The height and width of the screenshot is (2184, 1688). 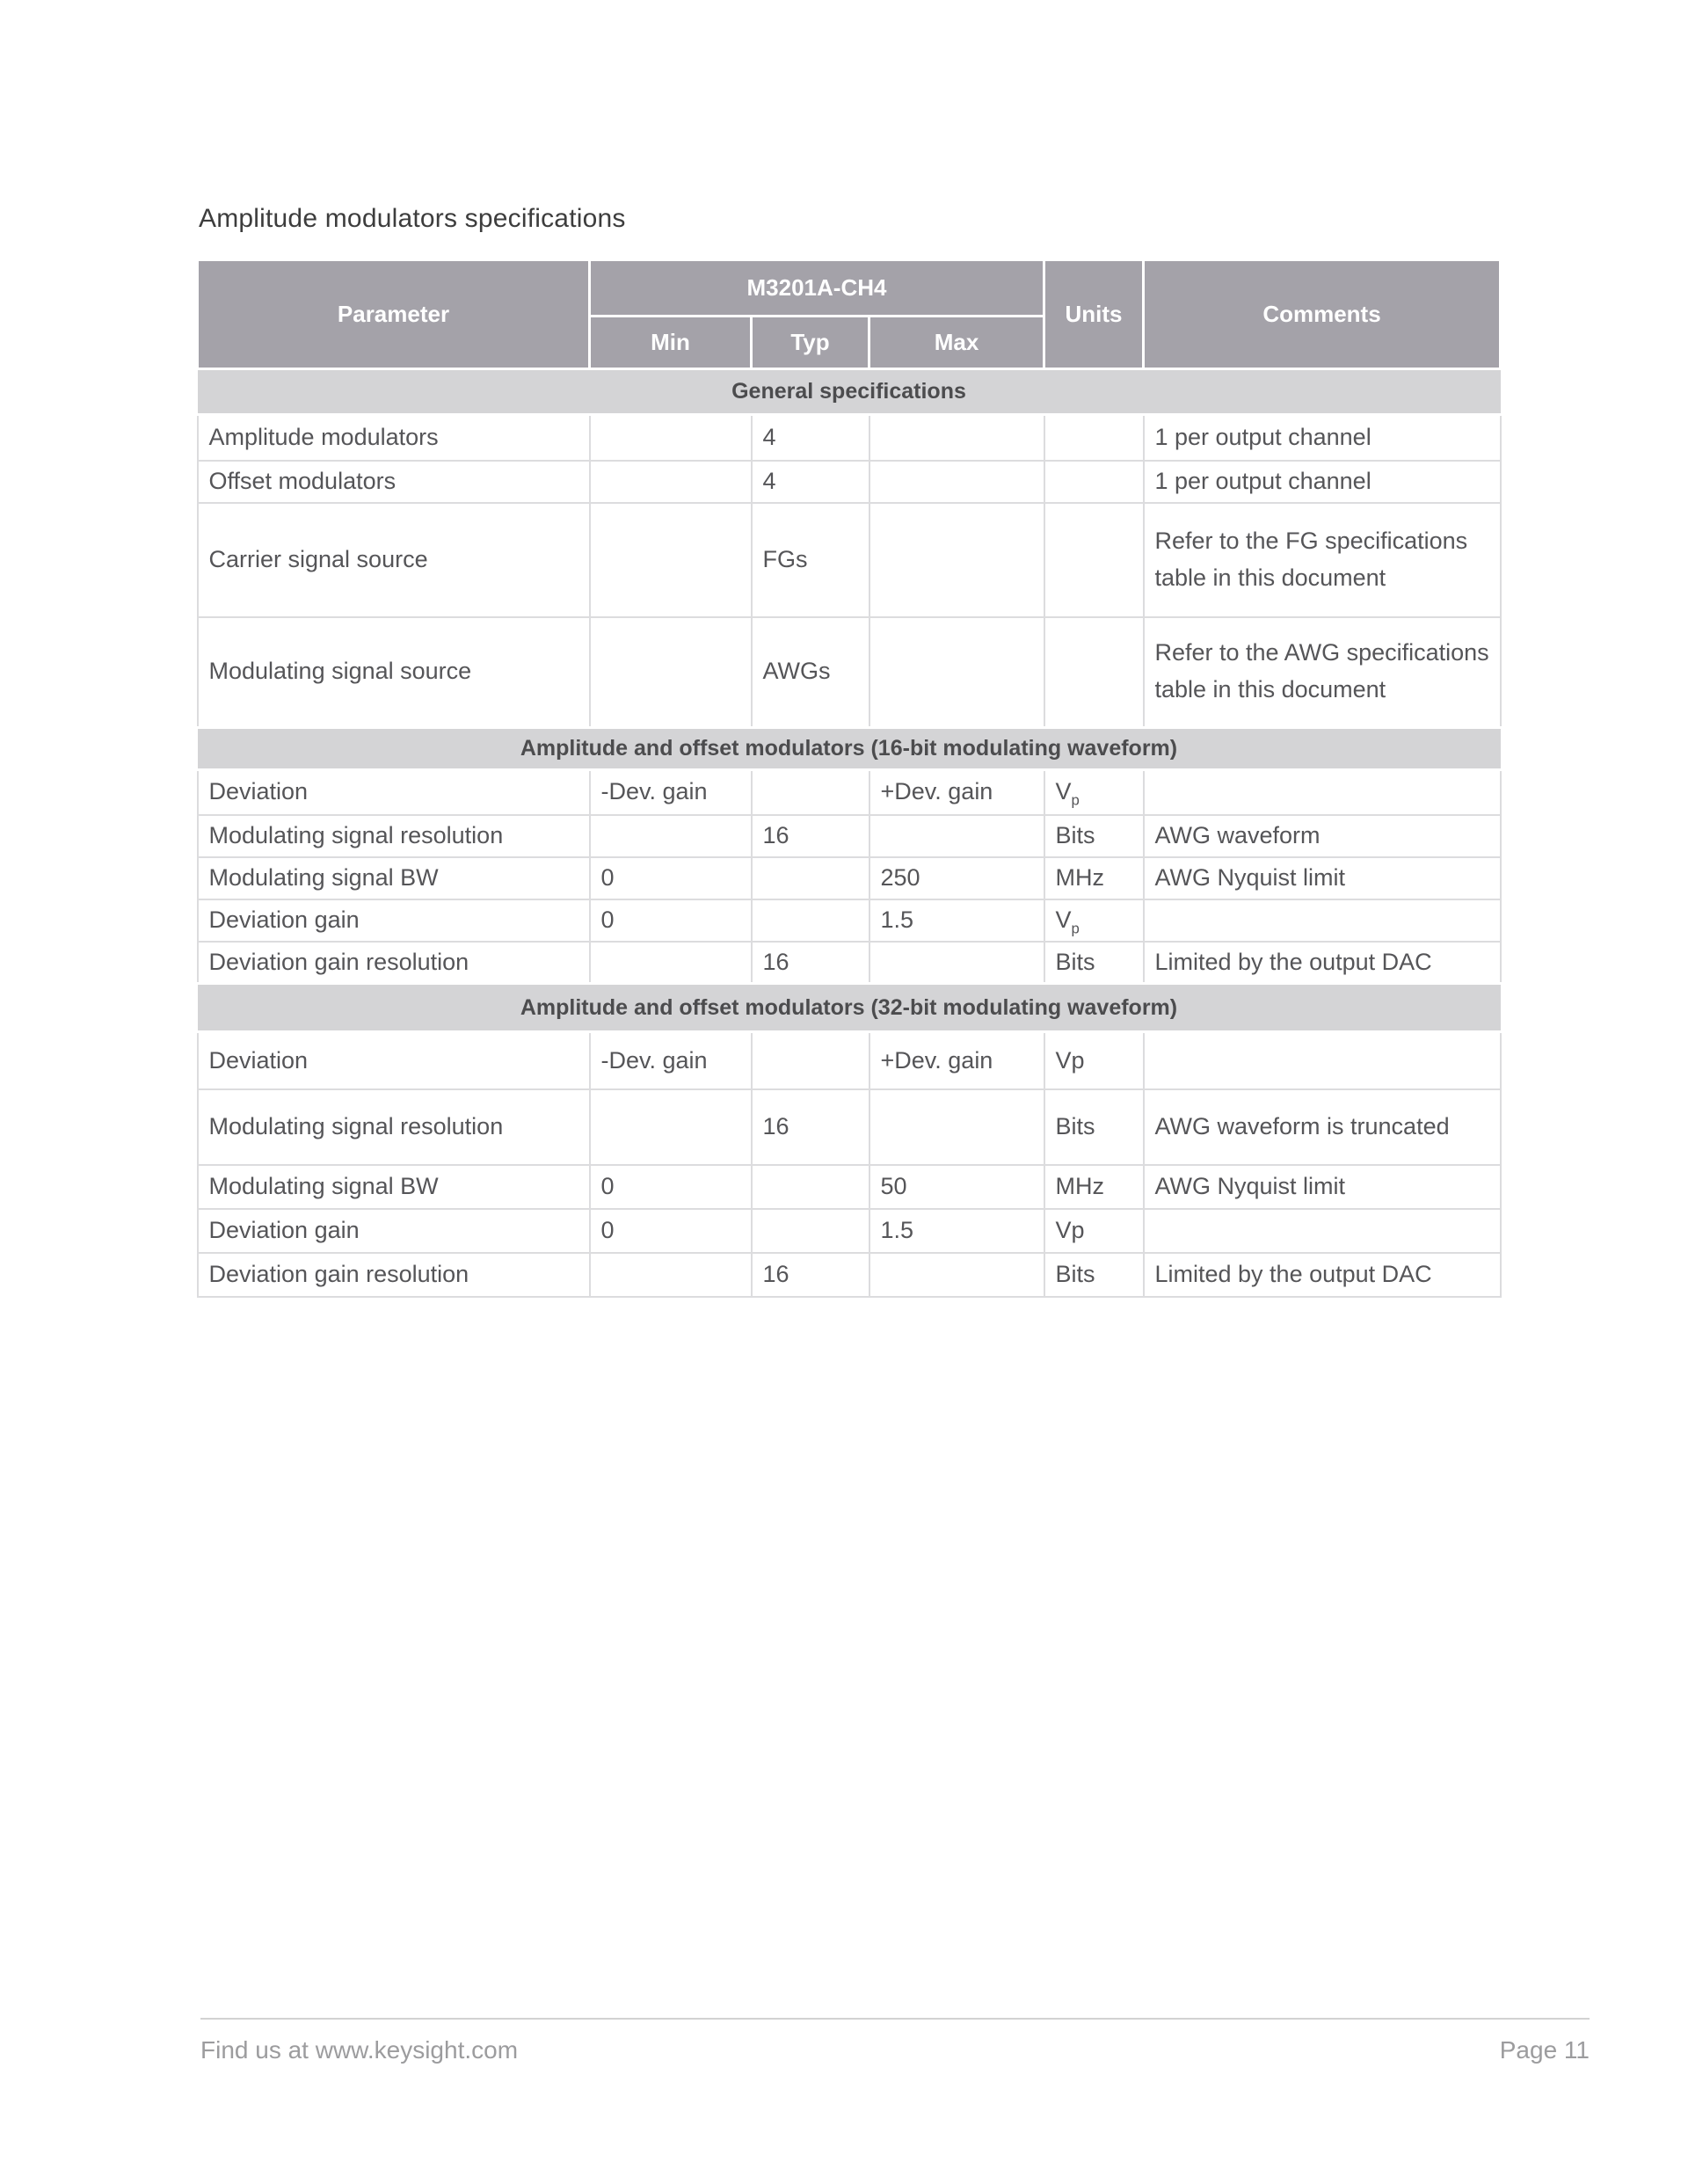 I want to click on header-min: Min, so click(x=670, y=342).